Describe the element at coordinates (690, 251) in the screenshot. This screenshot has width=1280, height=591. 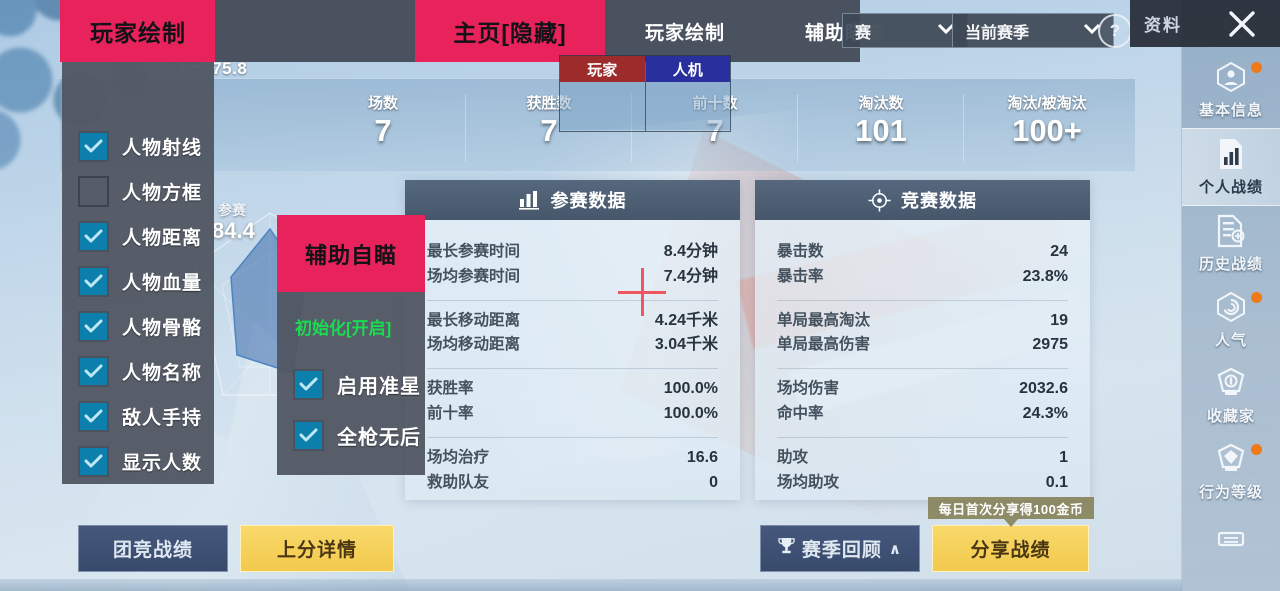
I see `card-row-value: 8.4分钟` at that location.